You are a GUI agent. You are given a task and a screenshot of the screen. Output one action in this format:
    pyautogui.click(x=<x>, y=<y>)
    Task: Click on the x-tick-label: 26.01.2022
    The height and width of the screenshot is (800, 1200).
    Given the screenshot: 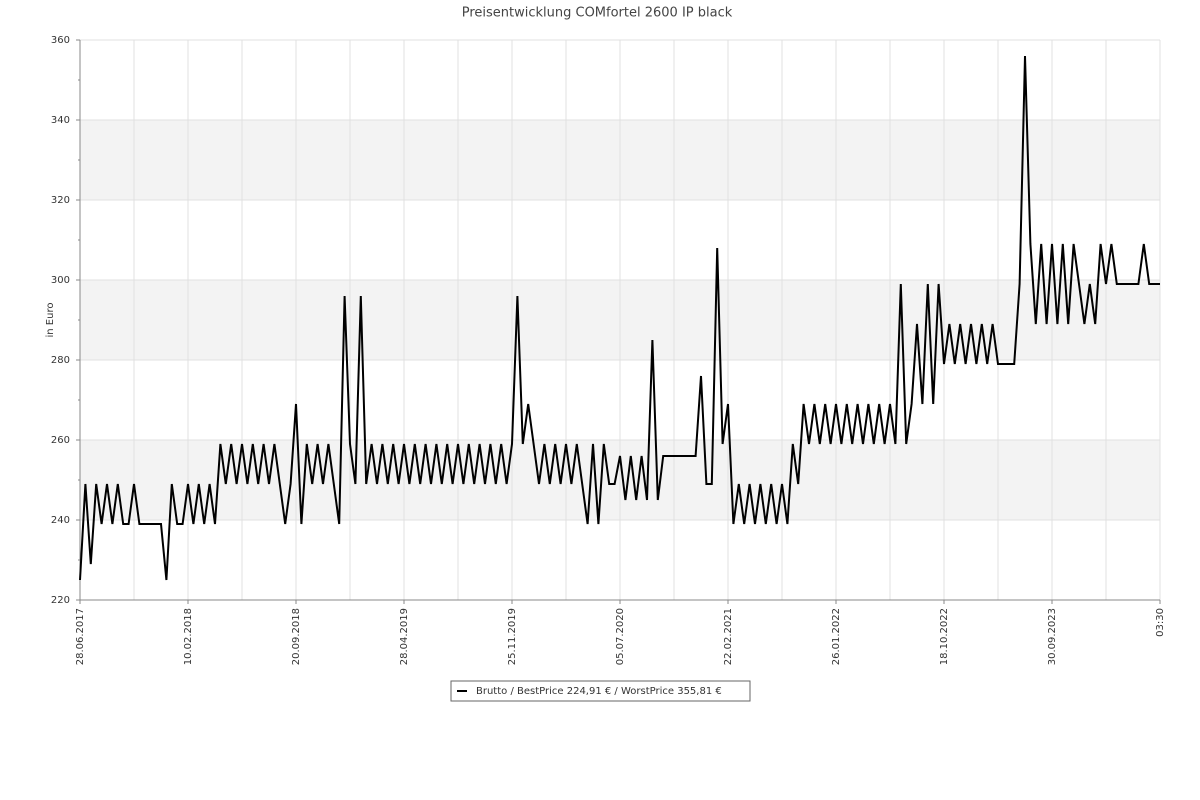 What is the action you would take?
    pyautogui.click(x=836, y=636)
    